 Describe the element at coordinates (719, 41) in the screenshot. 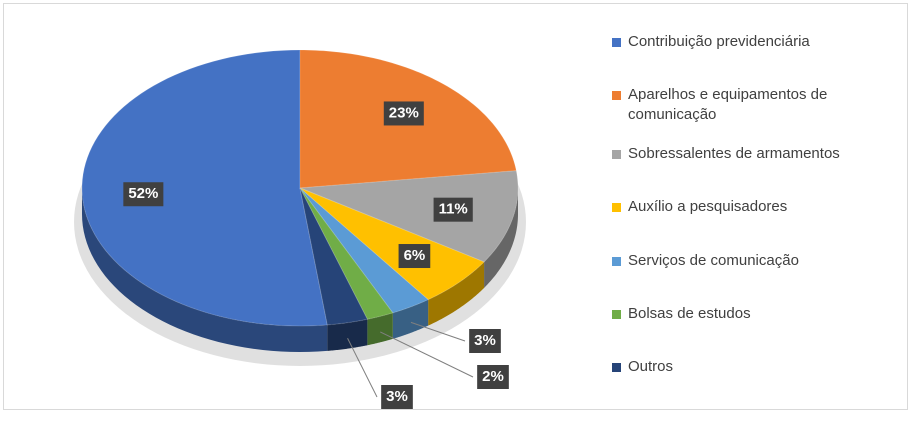

I see `legend-label: Contribuição previdenciária` at that location.